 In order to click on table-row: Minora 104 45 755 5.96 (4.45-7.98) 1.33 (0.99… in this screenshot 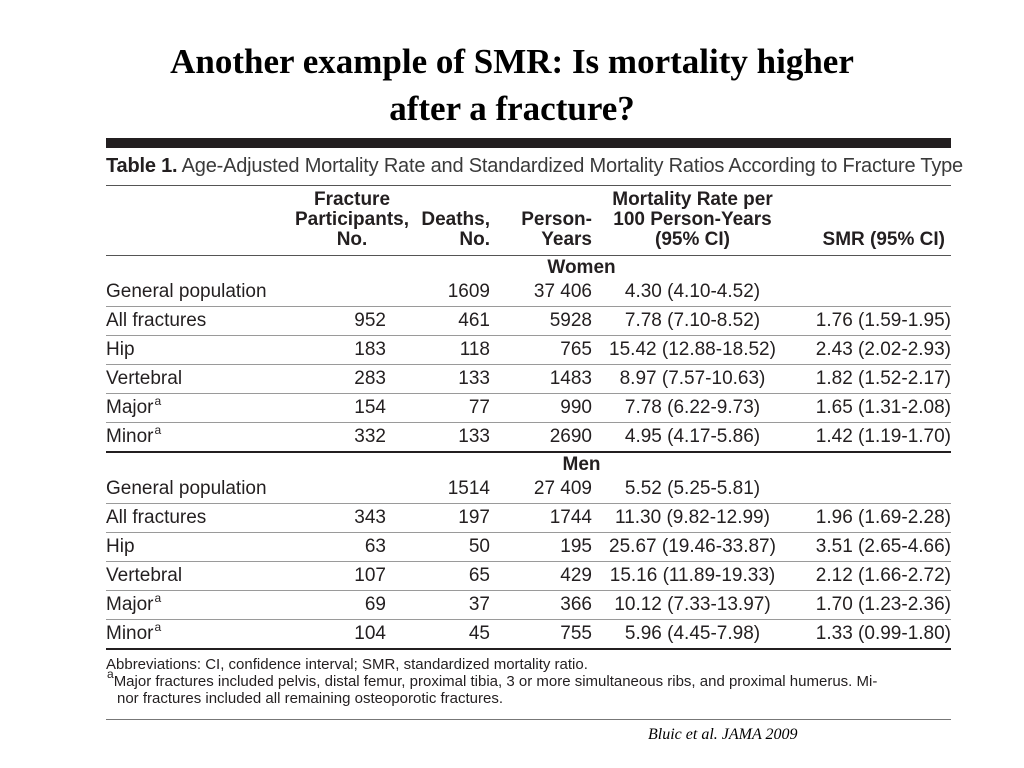, I will do `click(528, 634)`.